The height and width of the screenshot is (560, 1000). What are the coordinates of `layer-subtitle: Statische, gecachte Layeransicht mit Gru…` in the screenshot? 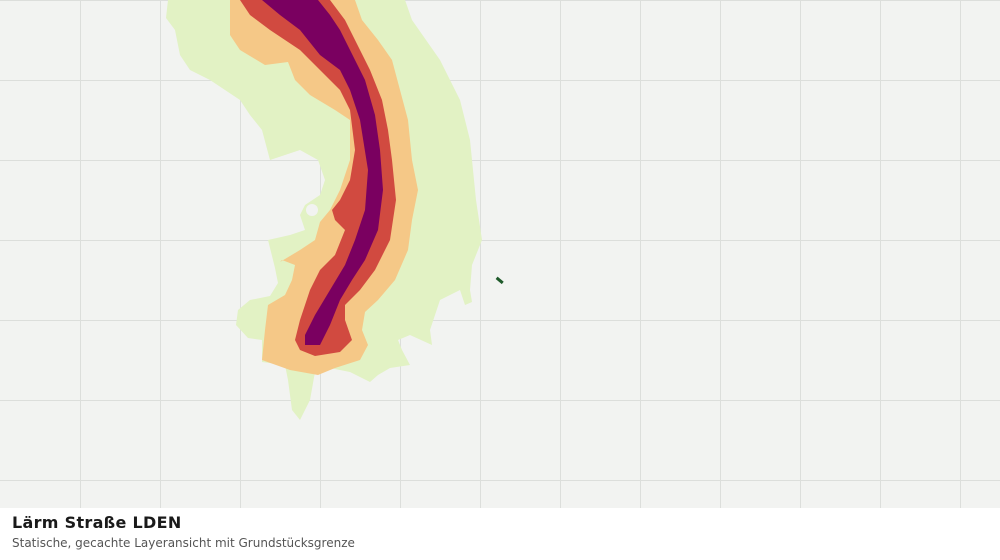 It's located at (183, 543).